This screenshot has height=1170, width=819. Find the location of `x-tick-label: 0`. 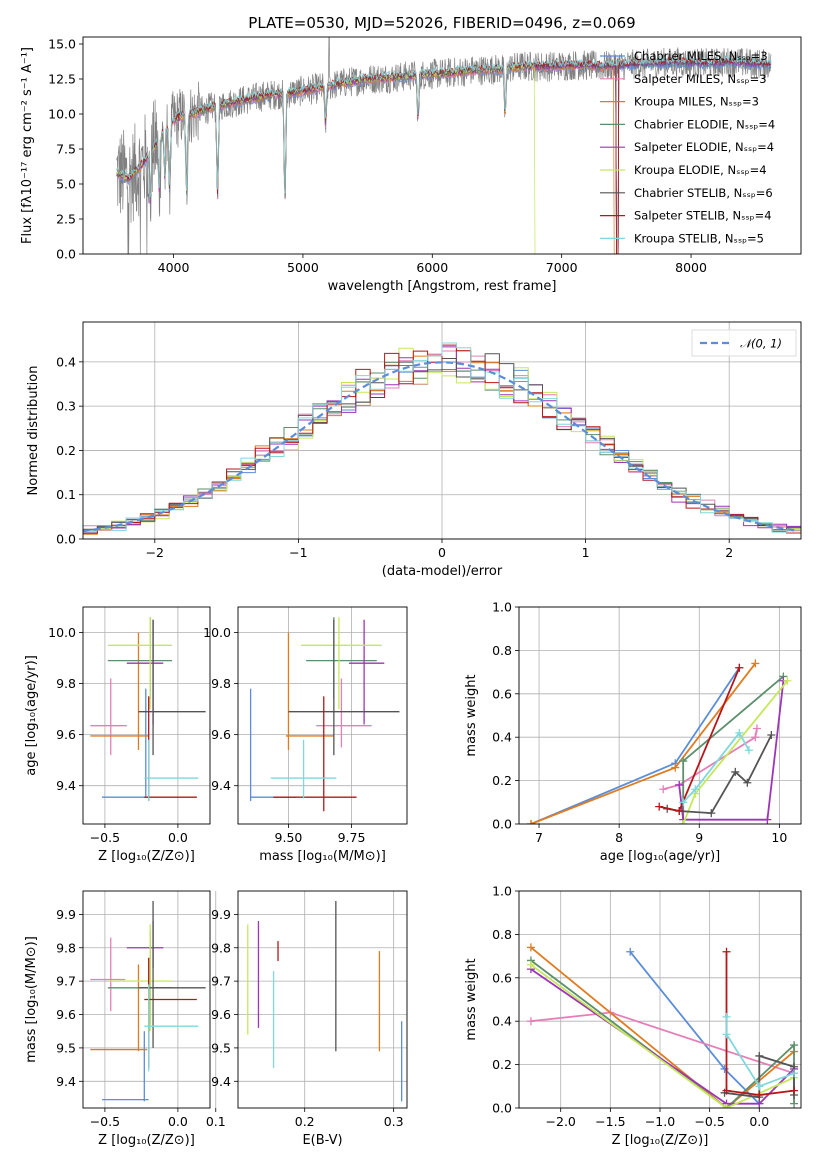

x-tick-label: 0 is located at coordinates (442, 552).